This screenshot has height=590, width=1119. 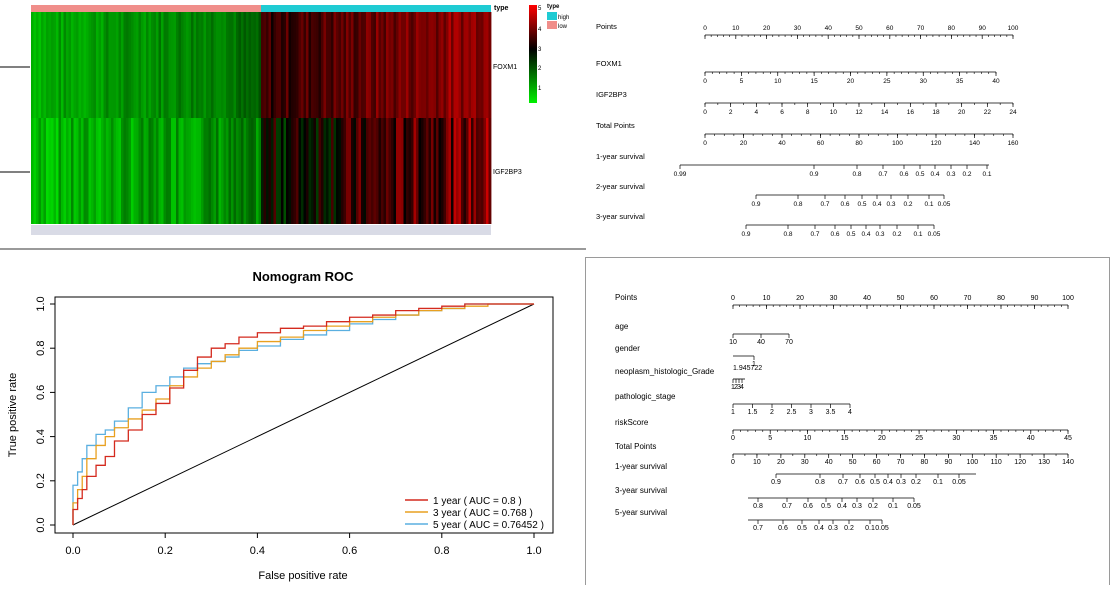 What do you see at coordinates (744, 143) in the screenshot?
I see `nomogram-tick-label: 20` at bounding box center [744, 143].